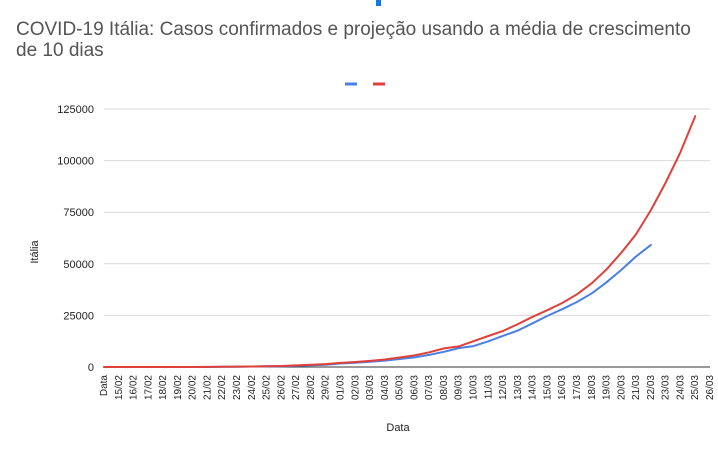 The width and height of the screenshot is (718, 452). Describe the element at coordinates (75, 239) in the screenshot. I see `y-axis-ticks: 0 25000 50000 75000 100000 125000` at that location.